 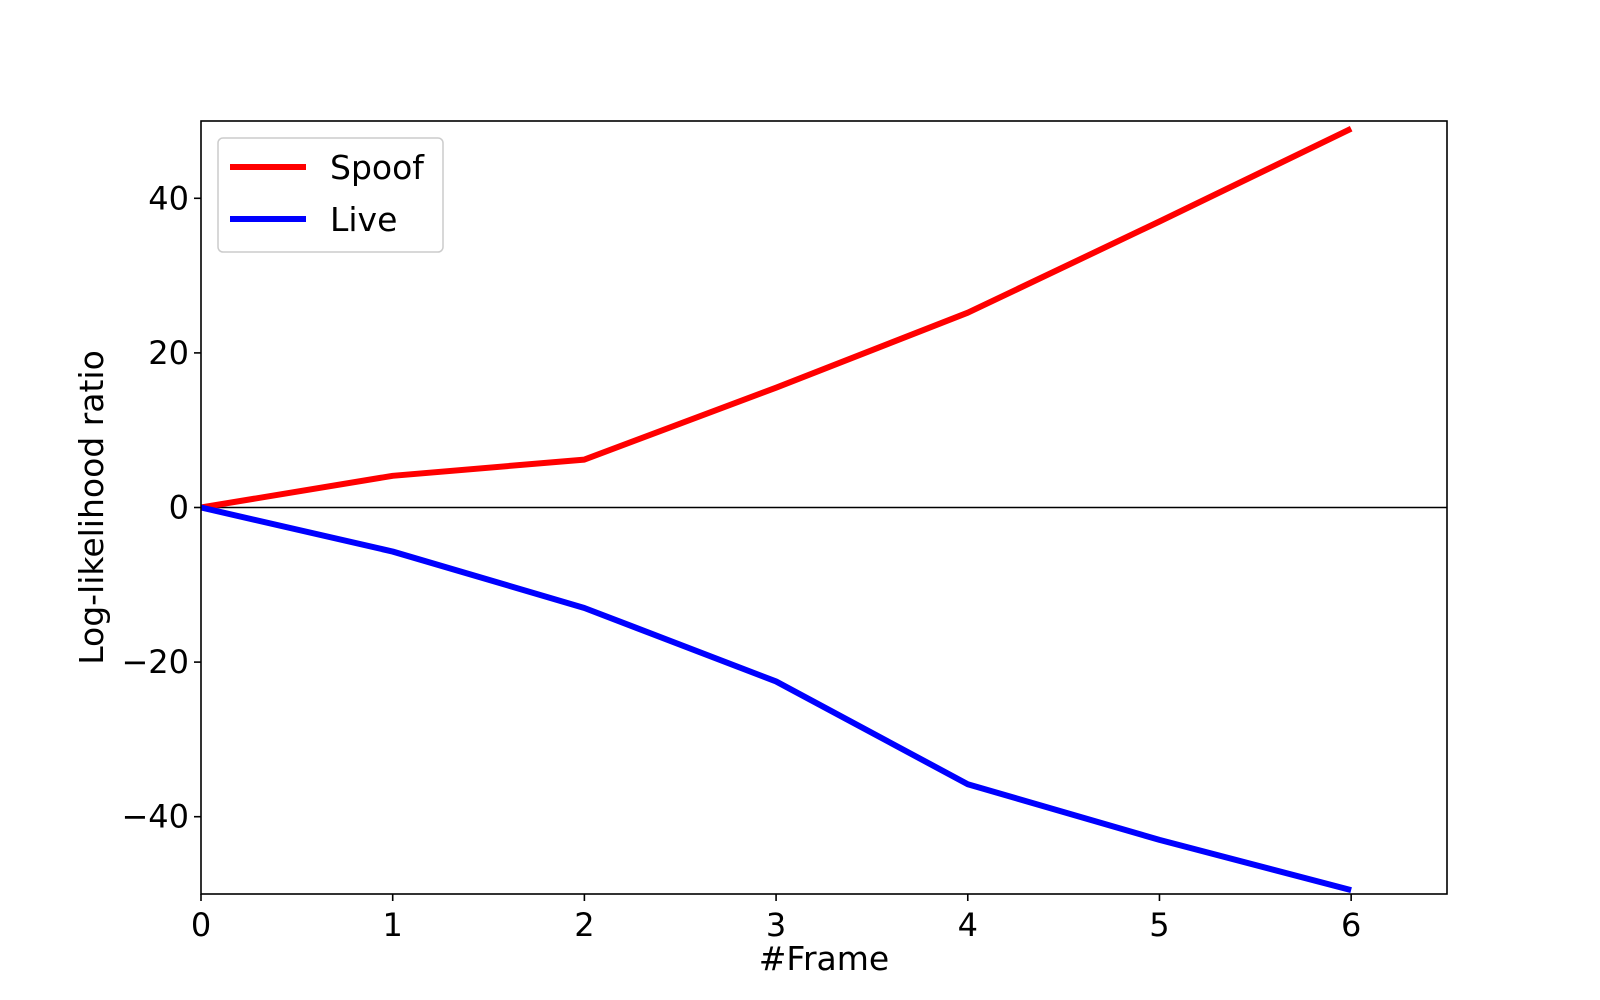 What do you see at coordinates (377, 167) in the screenshot?
I see `legend-label-spoof: Spoof` at bounding box center [377, 167].